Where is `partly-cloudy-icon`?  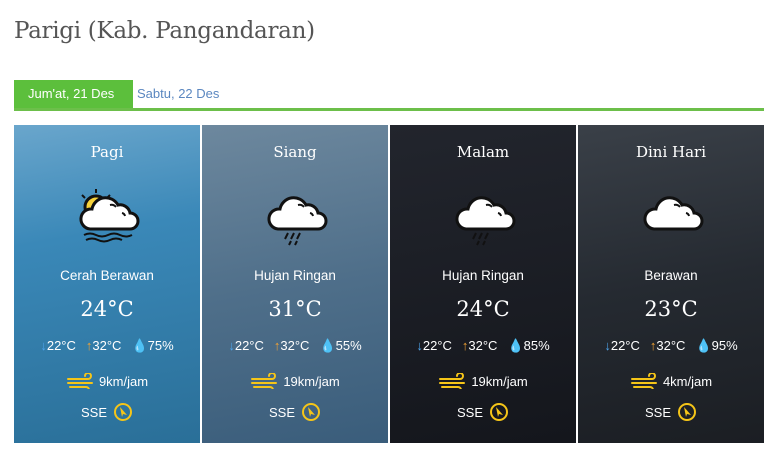 partly-cloudy-icon is located at coordinates (107, 216).